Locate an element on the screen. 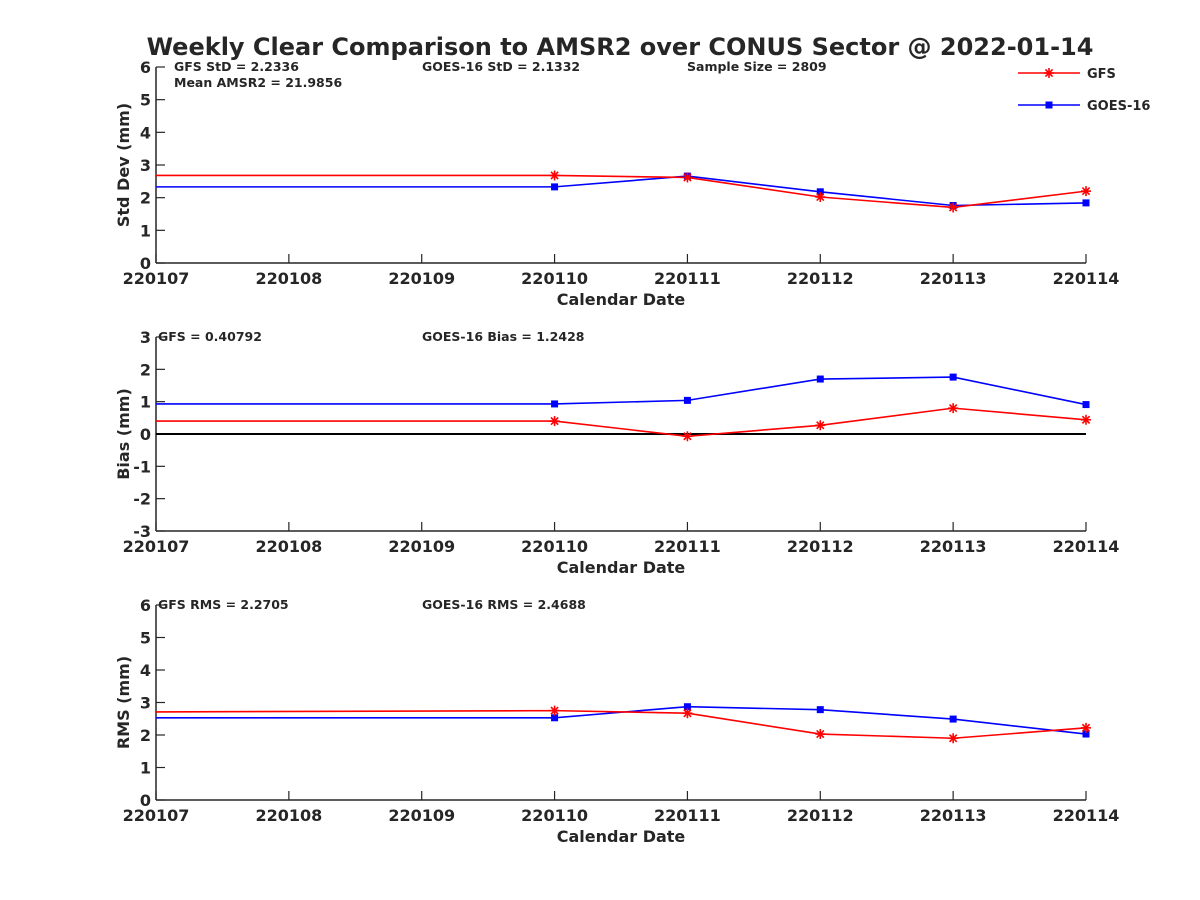 The width and height of the screenshot is (1200, 900). y-tick-label: -3 is located at coordinates (142, 531).